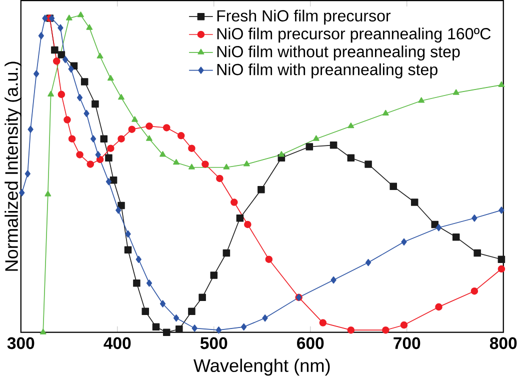  I want to click on y-axis-title: Normalized Intensity (a.u.), so click(13, 166).